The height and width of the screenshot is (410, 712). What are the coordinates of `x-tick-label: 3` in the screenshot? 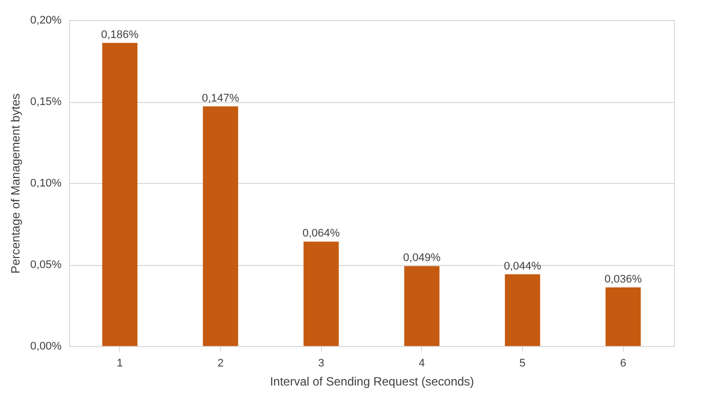 It's located at (321, 364).